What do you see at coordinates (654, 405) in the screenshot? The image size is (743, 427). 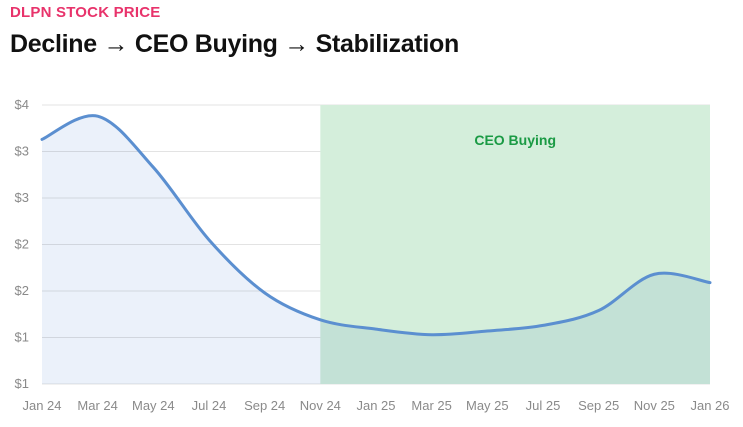 I see `x-tick-label: Nov 25` at bounding box center [654, 405].